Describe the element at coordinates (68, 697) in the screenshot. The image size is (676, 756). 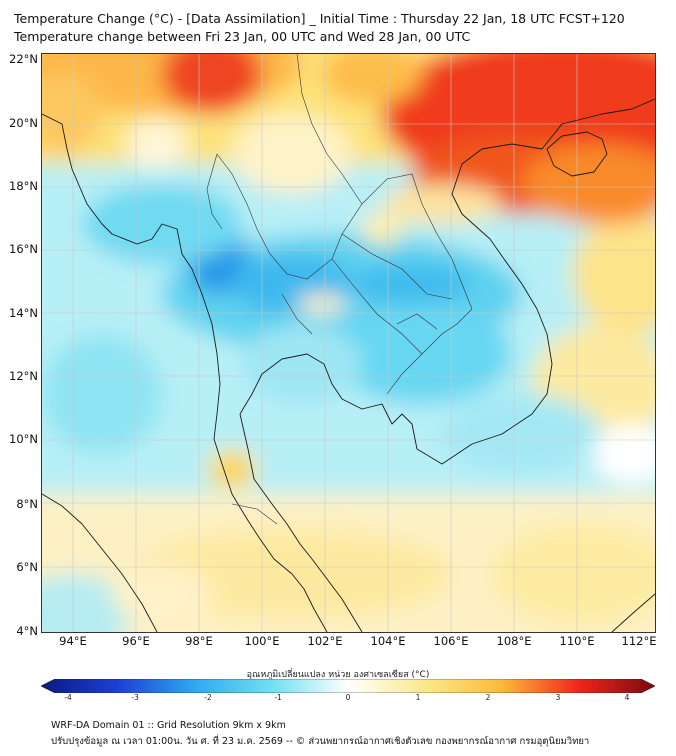
I see `colorbar-tick: -4` at that location.